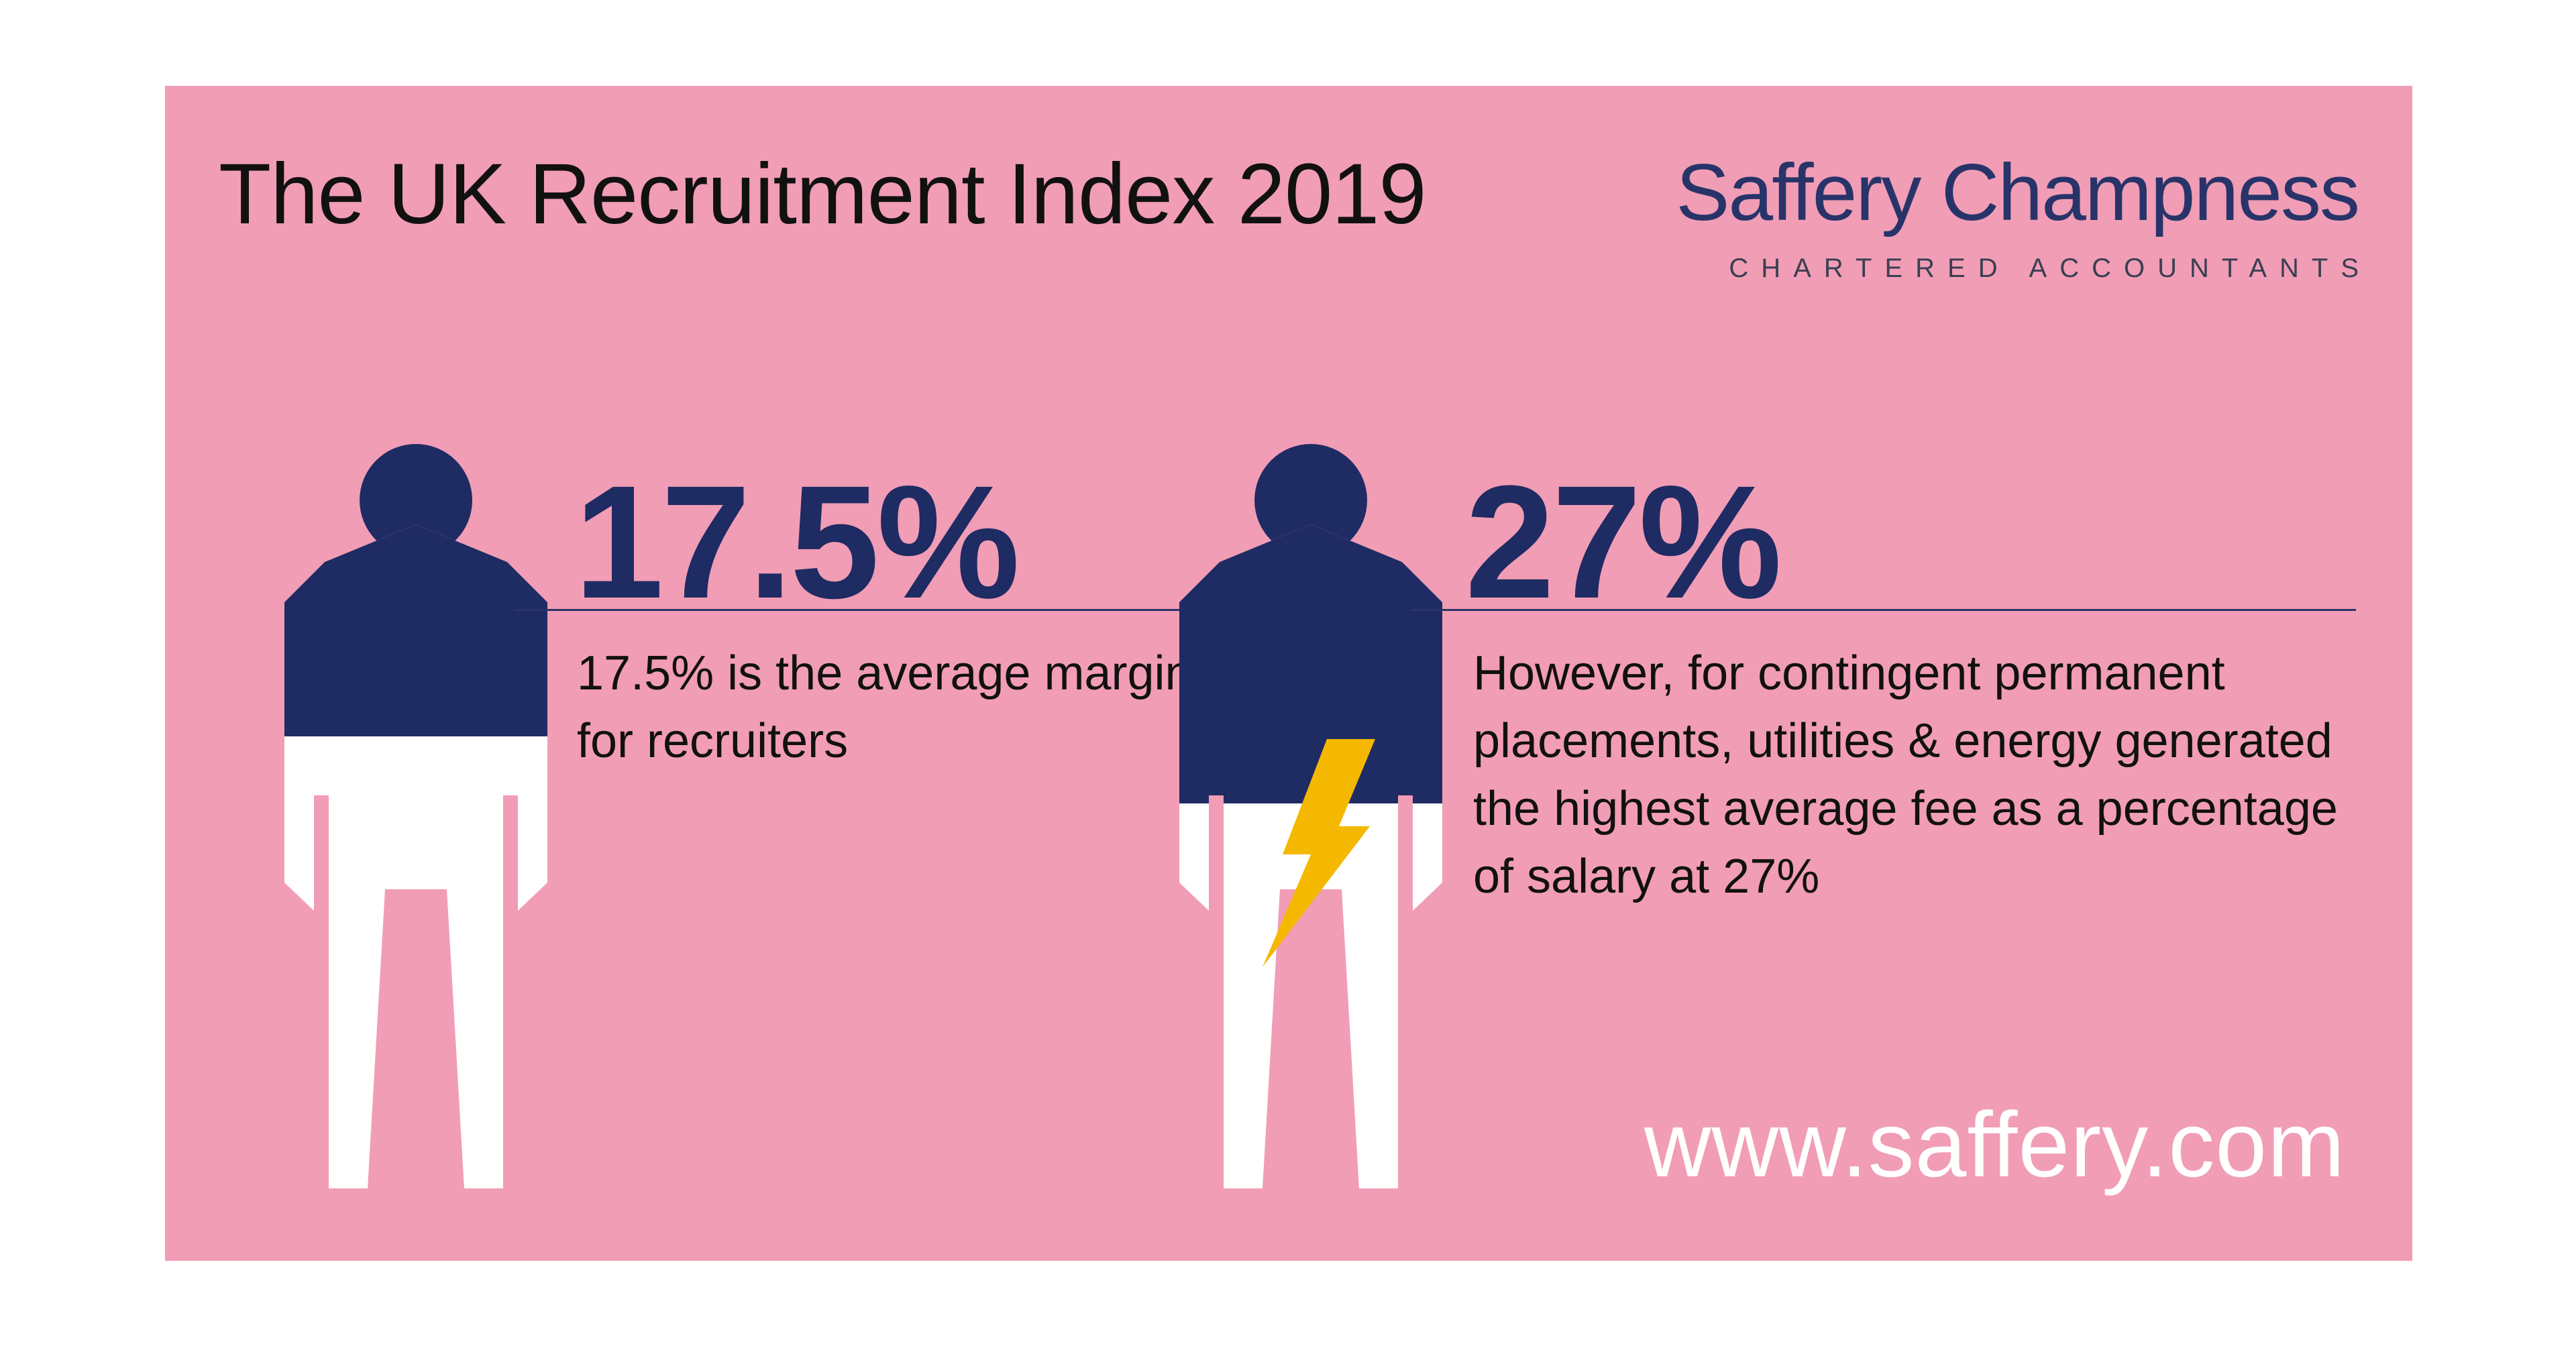 The image size is (2576, 1348). What do you see at coordinates (2050, 268) in the screenshot?
I see `brand-subtitle: CHARTERED ACCOUNTANTS` at bounding box center [2050, 268].